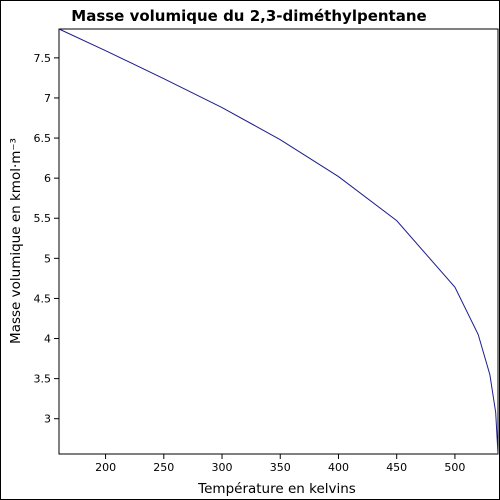 This screenshot has height=500, width=500. Describe the element at coordinates (43, 298) in the screenshot. I see `y-tick-label: 4.5` at that location.